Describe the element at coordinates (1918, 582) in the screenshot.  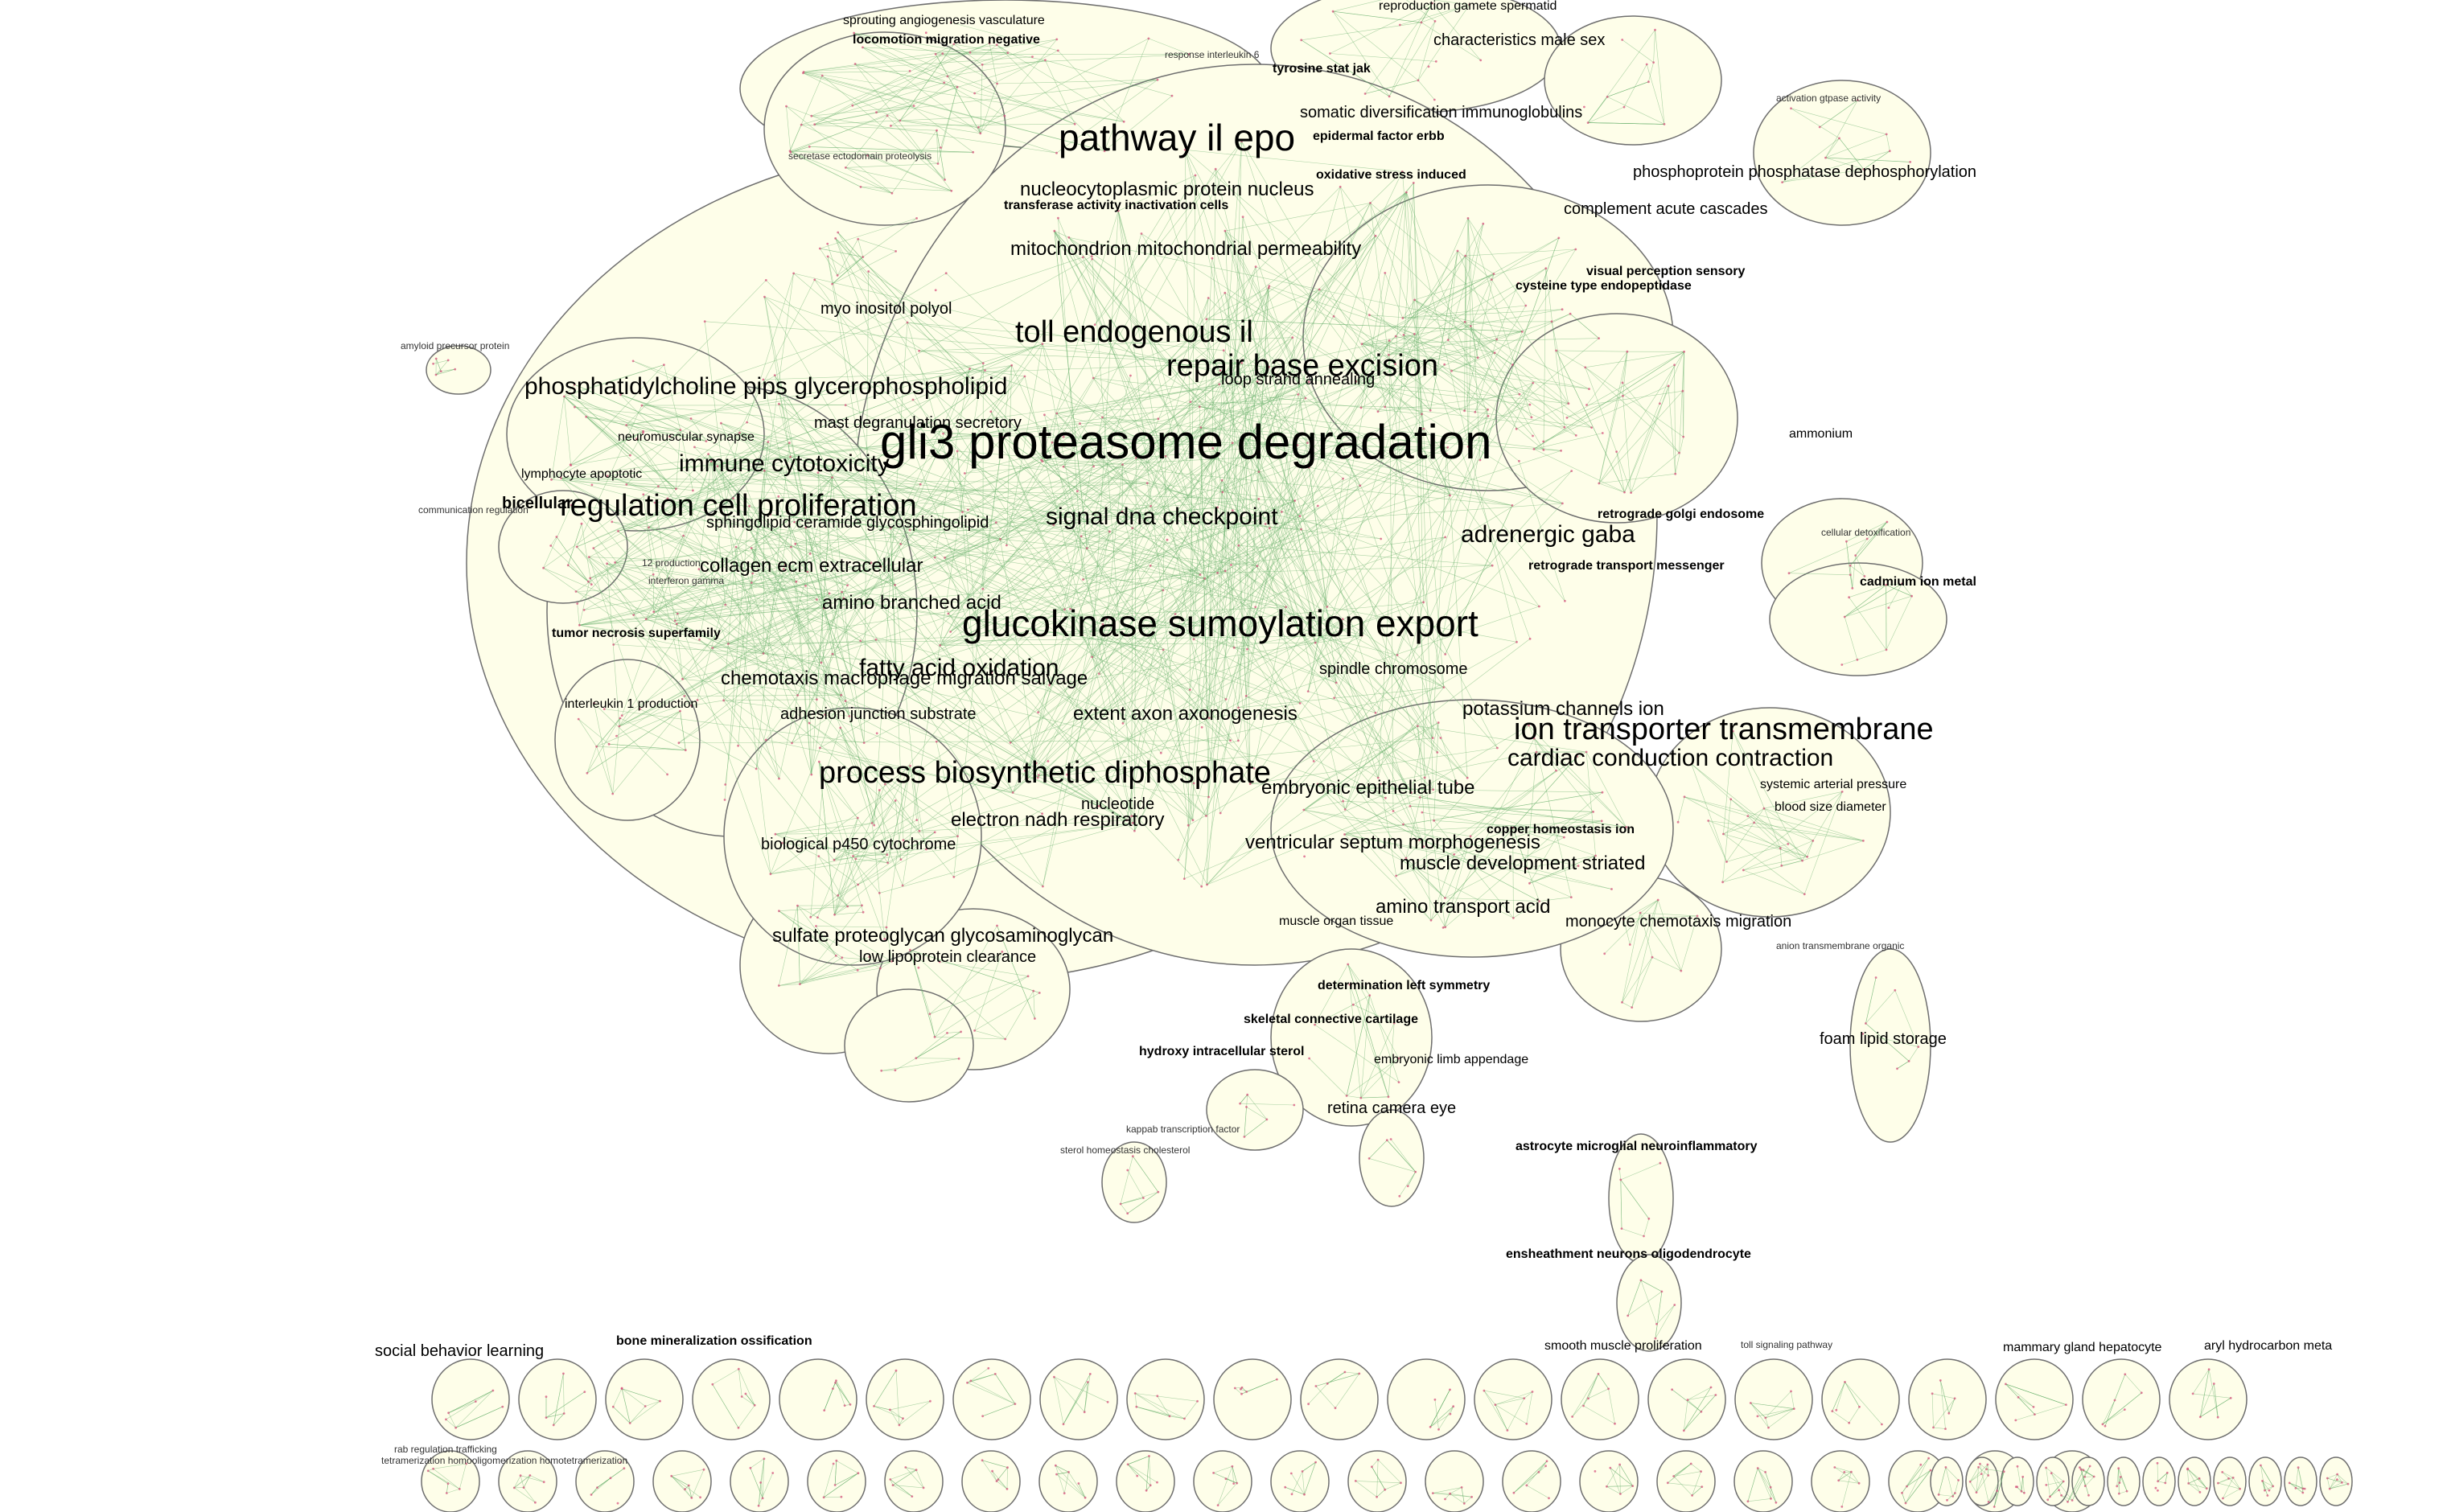
I see `cluster-label: cadmium ion metal` at that location.